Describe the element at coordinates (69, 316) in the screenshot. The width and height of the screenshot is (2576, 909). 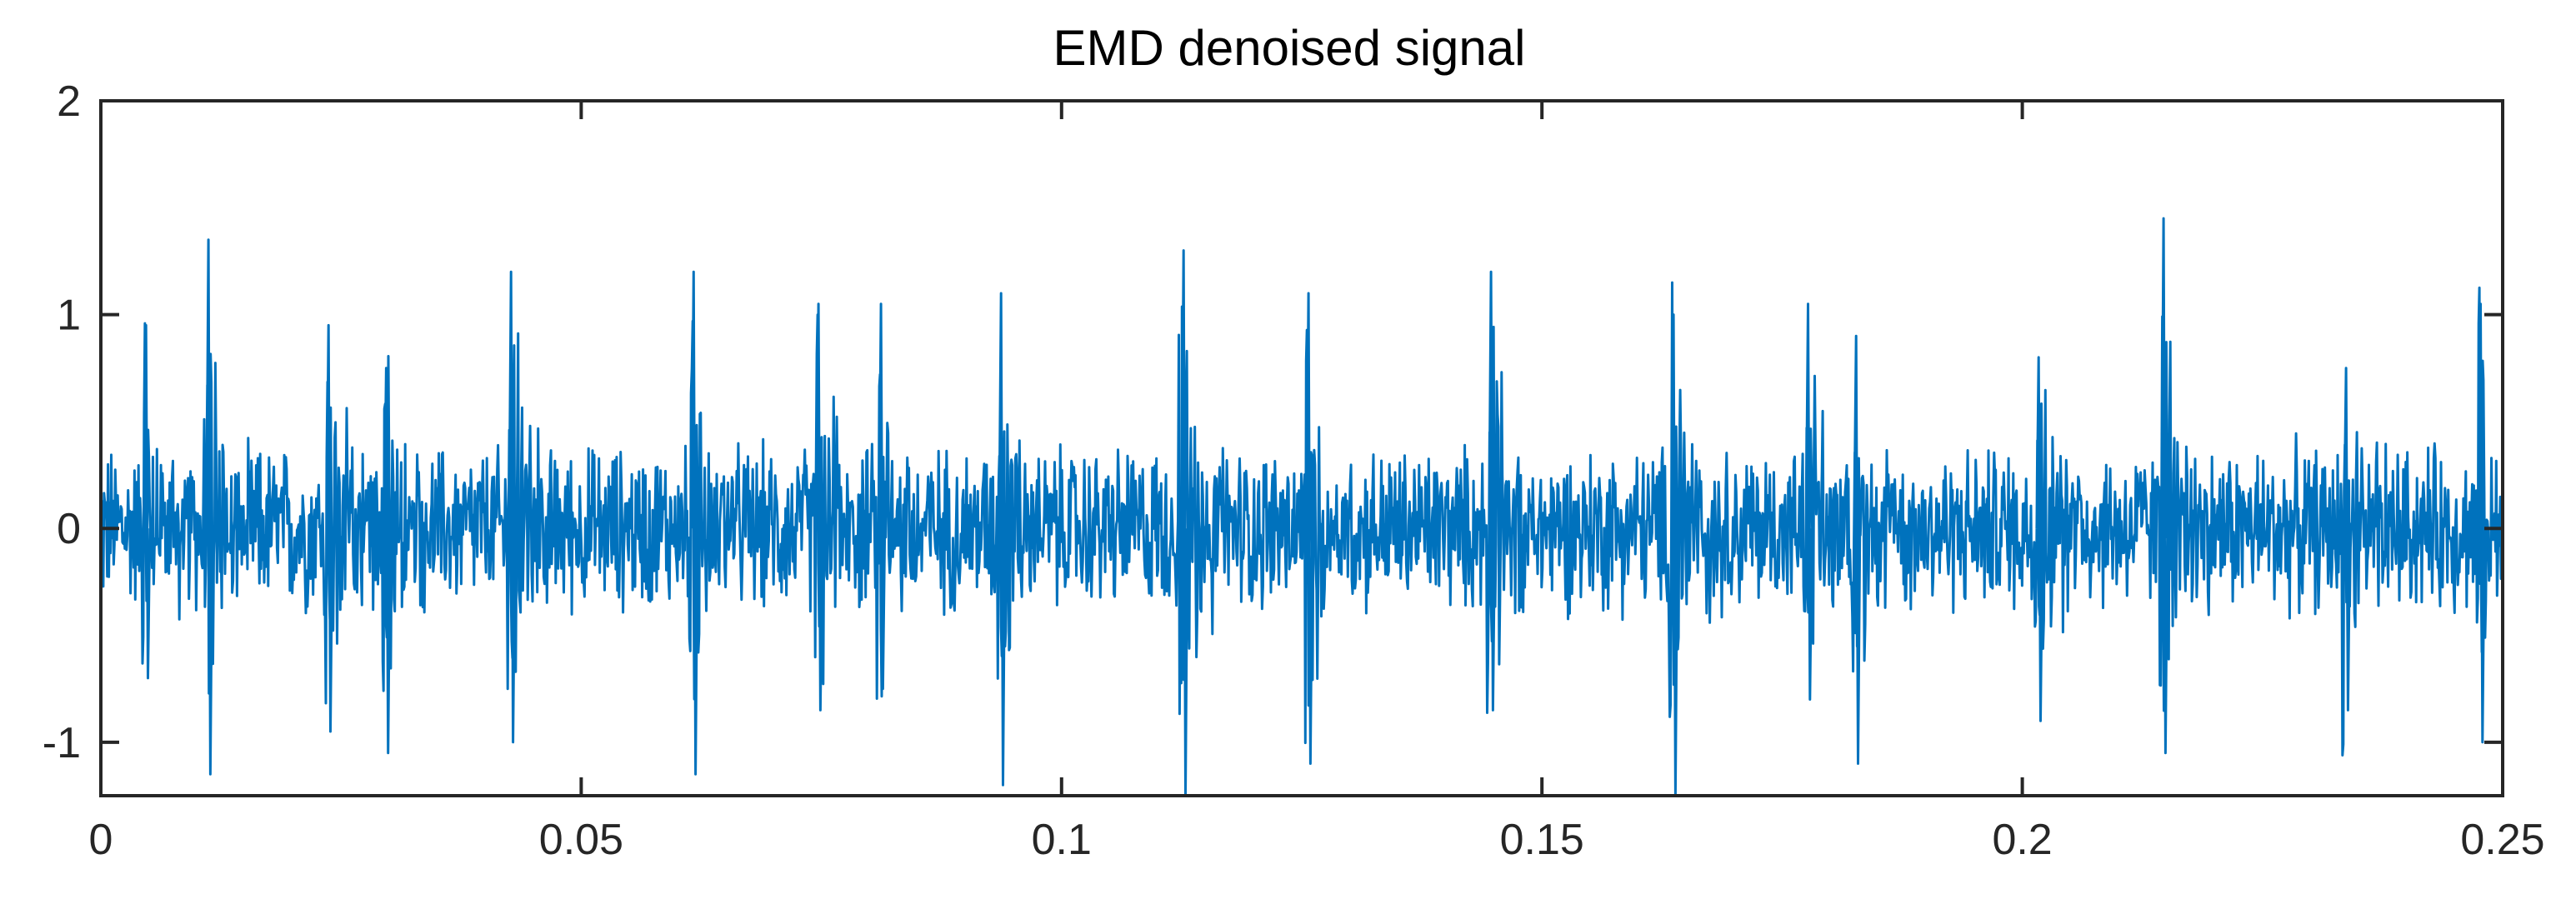
I see `y-tick-label: 1` at that location.